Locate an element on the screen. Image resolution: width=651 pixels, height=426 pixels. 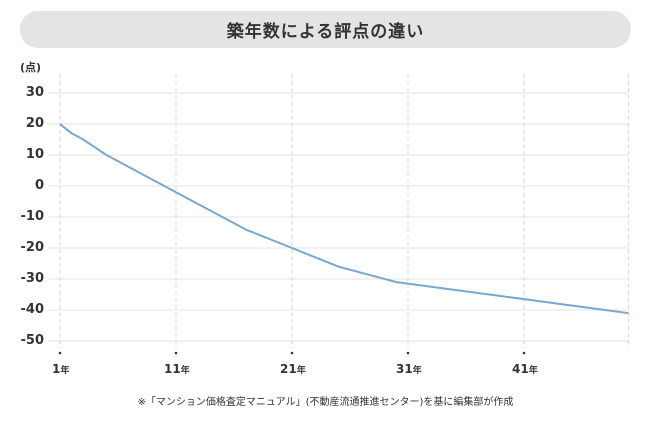
x-tick-label: 31年 is located at coordinates (409, 369).